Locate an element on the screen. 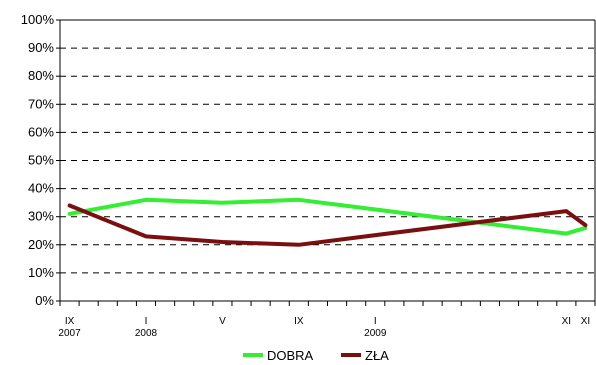  y-tick-label: 90% is located at coordinates (41, 47).